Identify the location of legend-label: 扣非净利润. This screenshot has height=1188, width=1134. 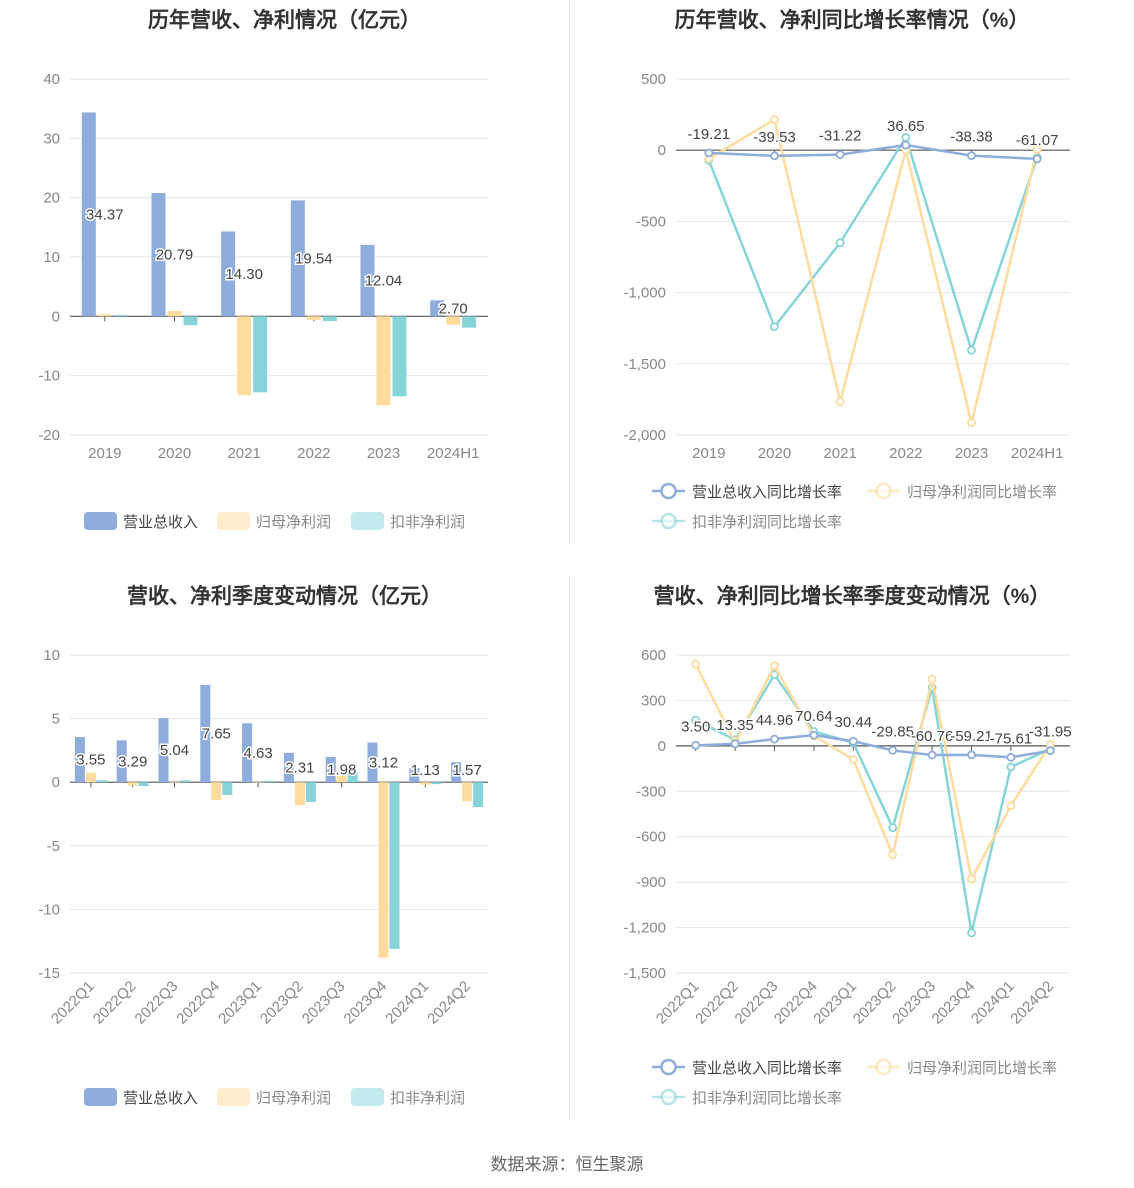
(427, 522).